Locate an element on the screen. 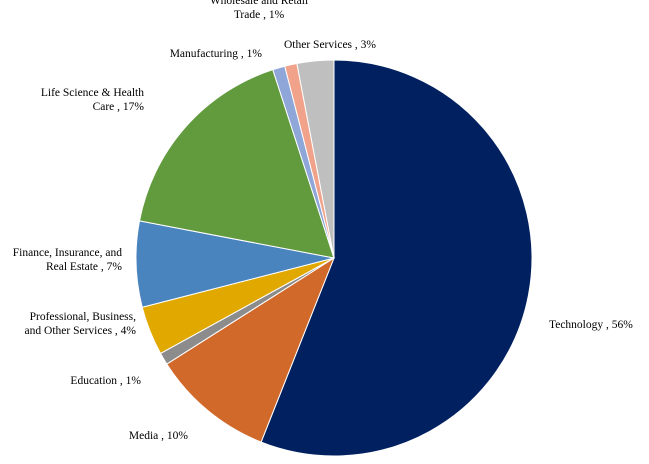  slice-label-0-line-0: Technology , 56% is located at coordinates (591, 325).